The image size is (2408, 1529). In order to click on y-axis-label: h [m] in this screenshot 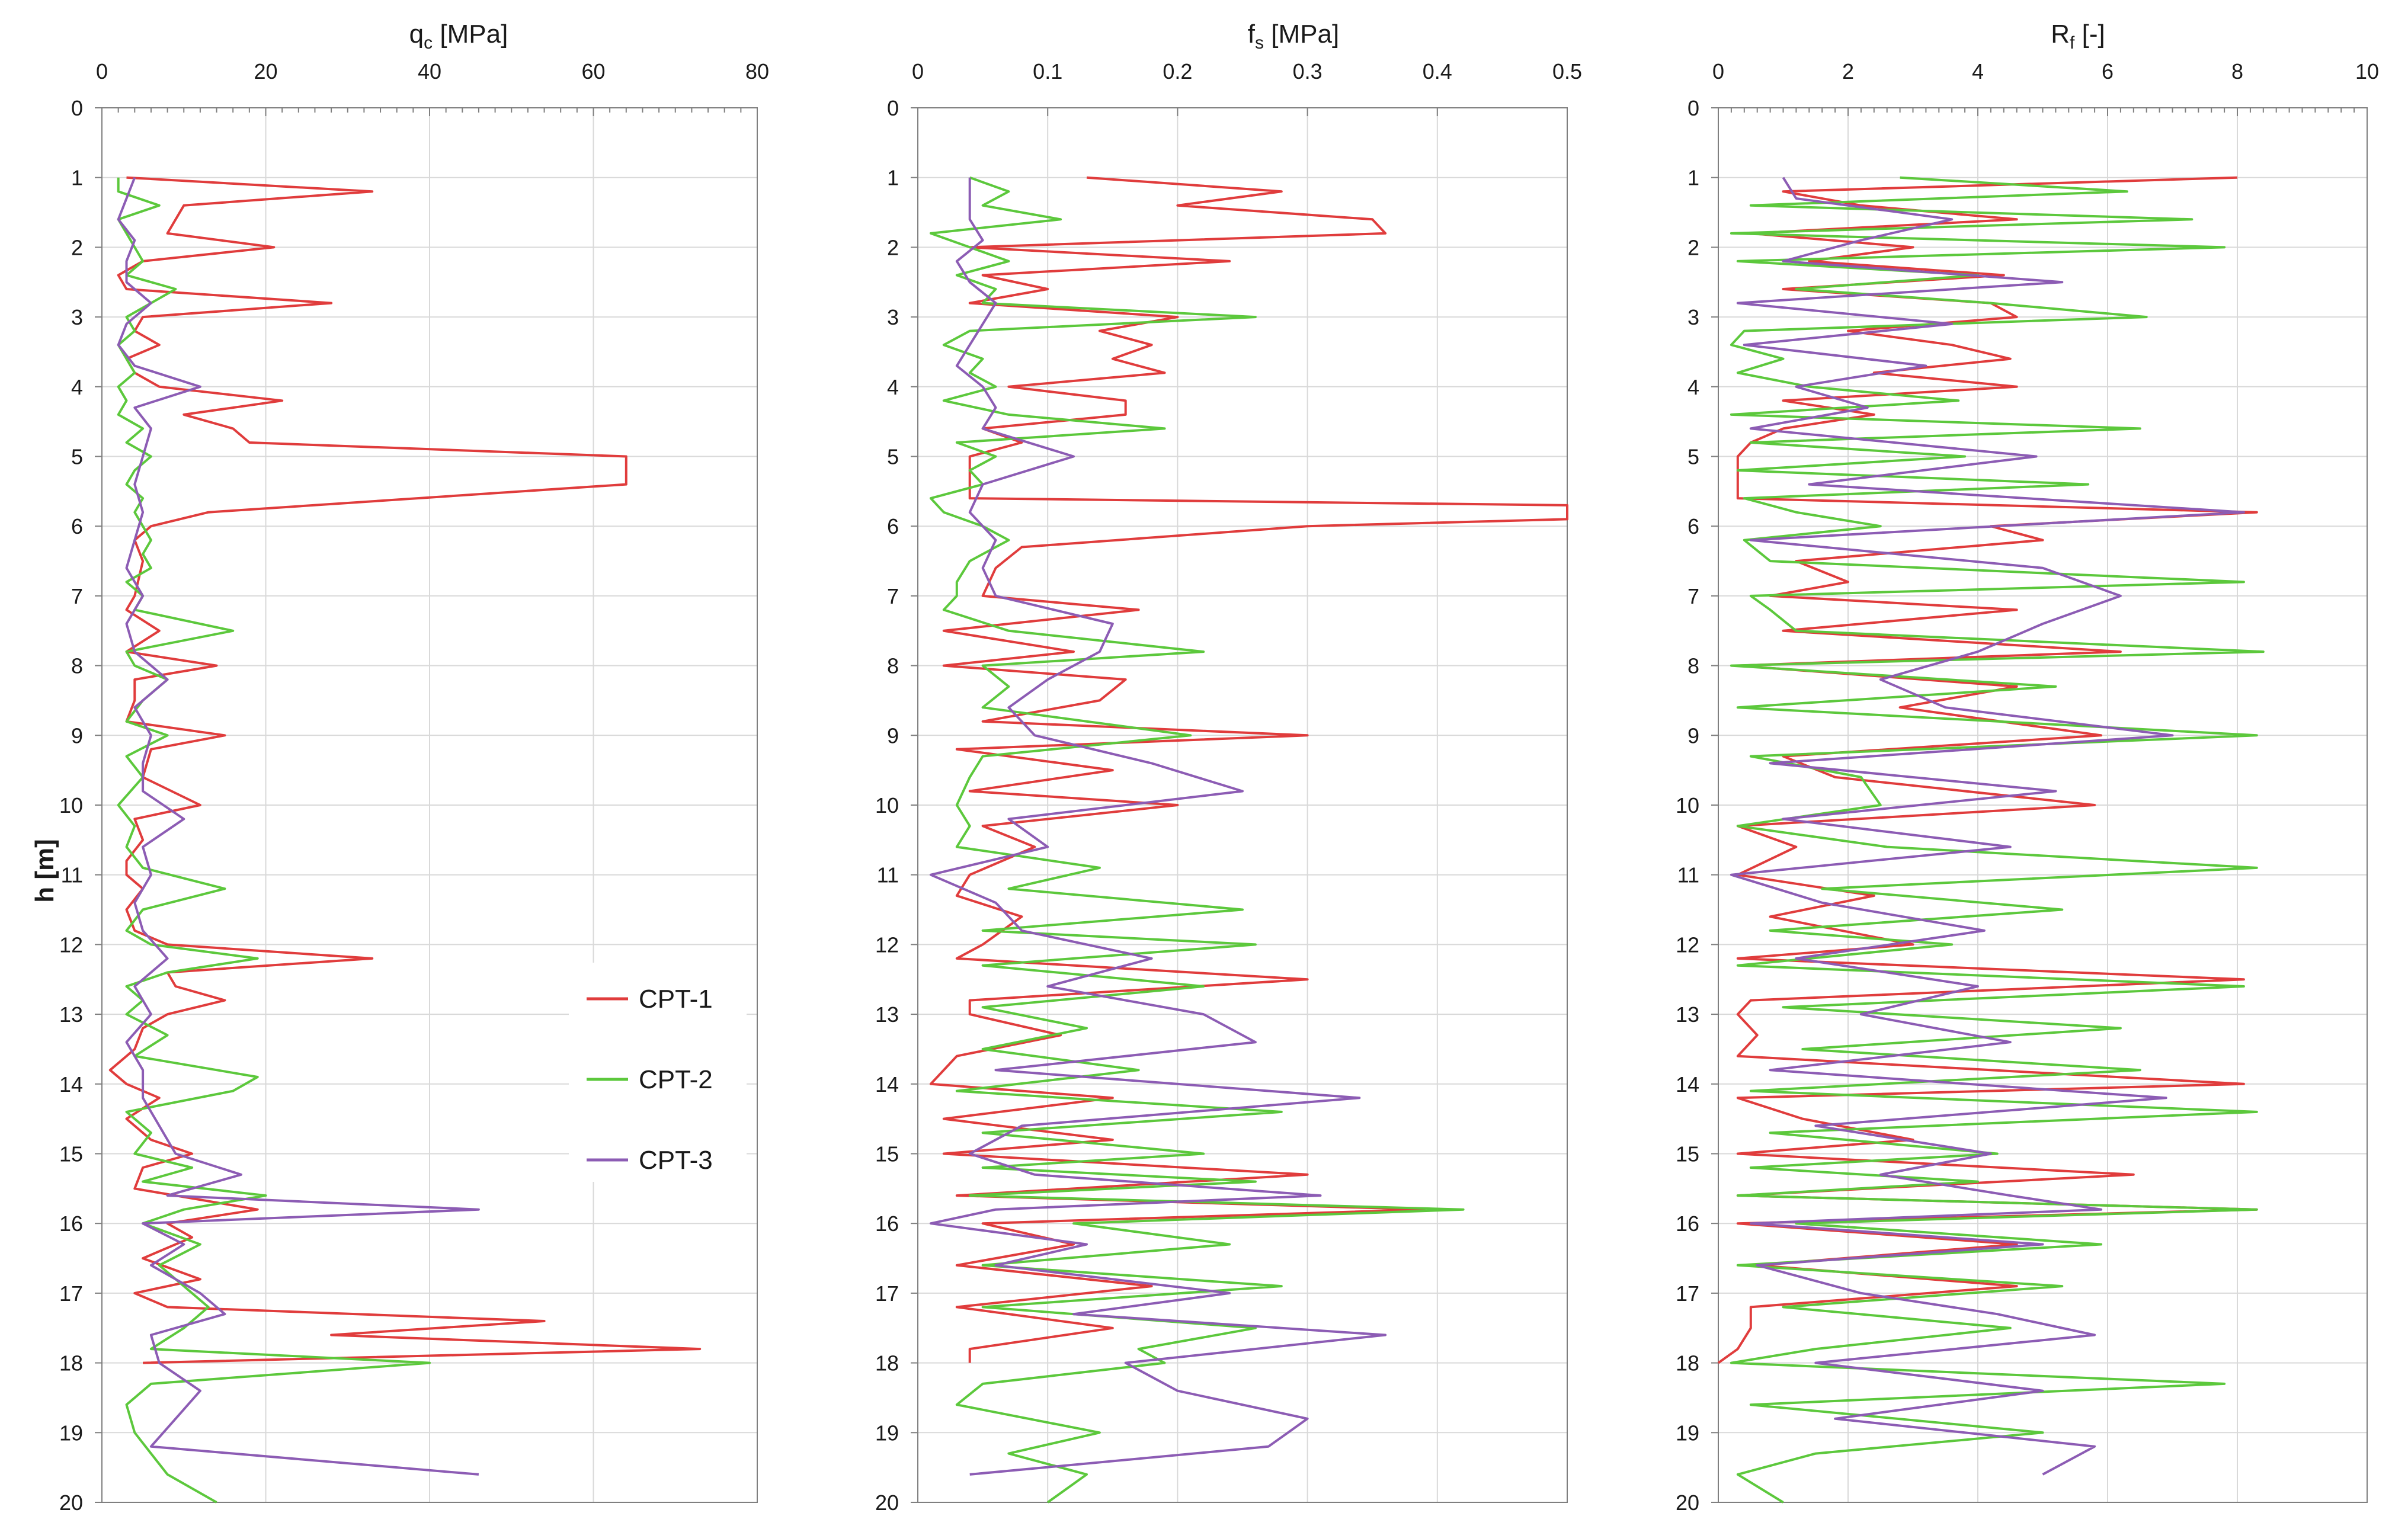, I will do `click(44, 871)`.